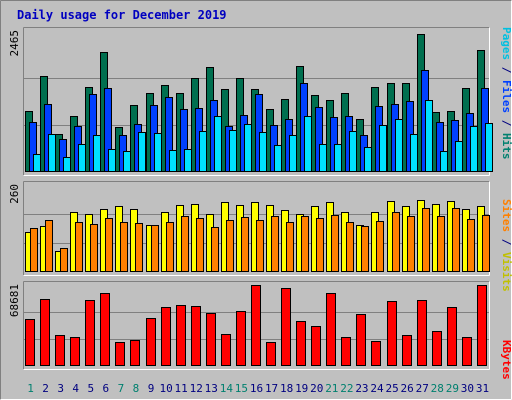 This screenshot has width=512, height=400. I want to click on x-tick-label-day-25: 25, so click(391, 388).